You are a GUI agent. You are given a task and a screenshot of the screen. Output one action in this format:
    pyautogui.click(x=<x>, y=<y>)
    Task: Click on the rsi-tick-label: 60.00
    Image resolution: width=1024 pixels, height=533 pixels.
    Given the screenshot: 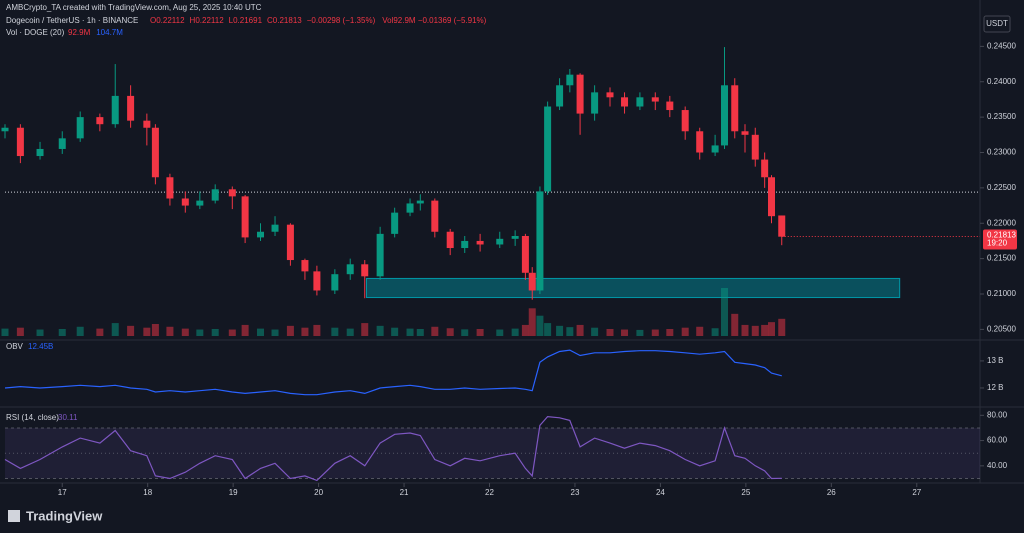 What is the action you would take?
    pyautogui.click(x=997, y=440)
    